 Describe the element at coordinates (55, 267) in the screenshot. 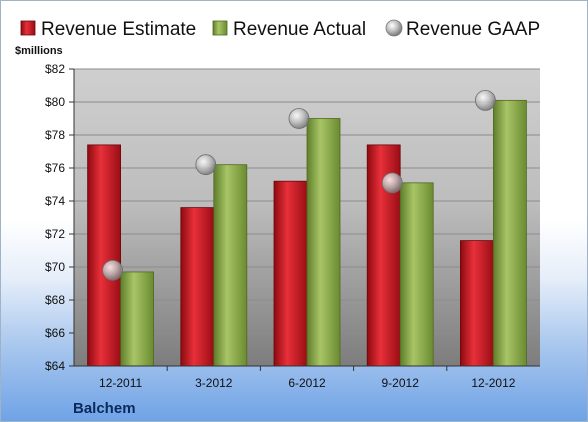

I see `y-tick-label: $70` at that location.